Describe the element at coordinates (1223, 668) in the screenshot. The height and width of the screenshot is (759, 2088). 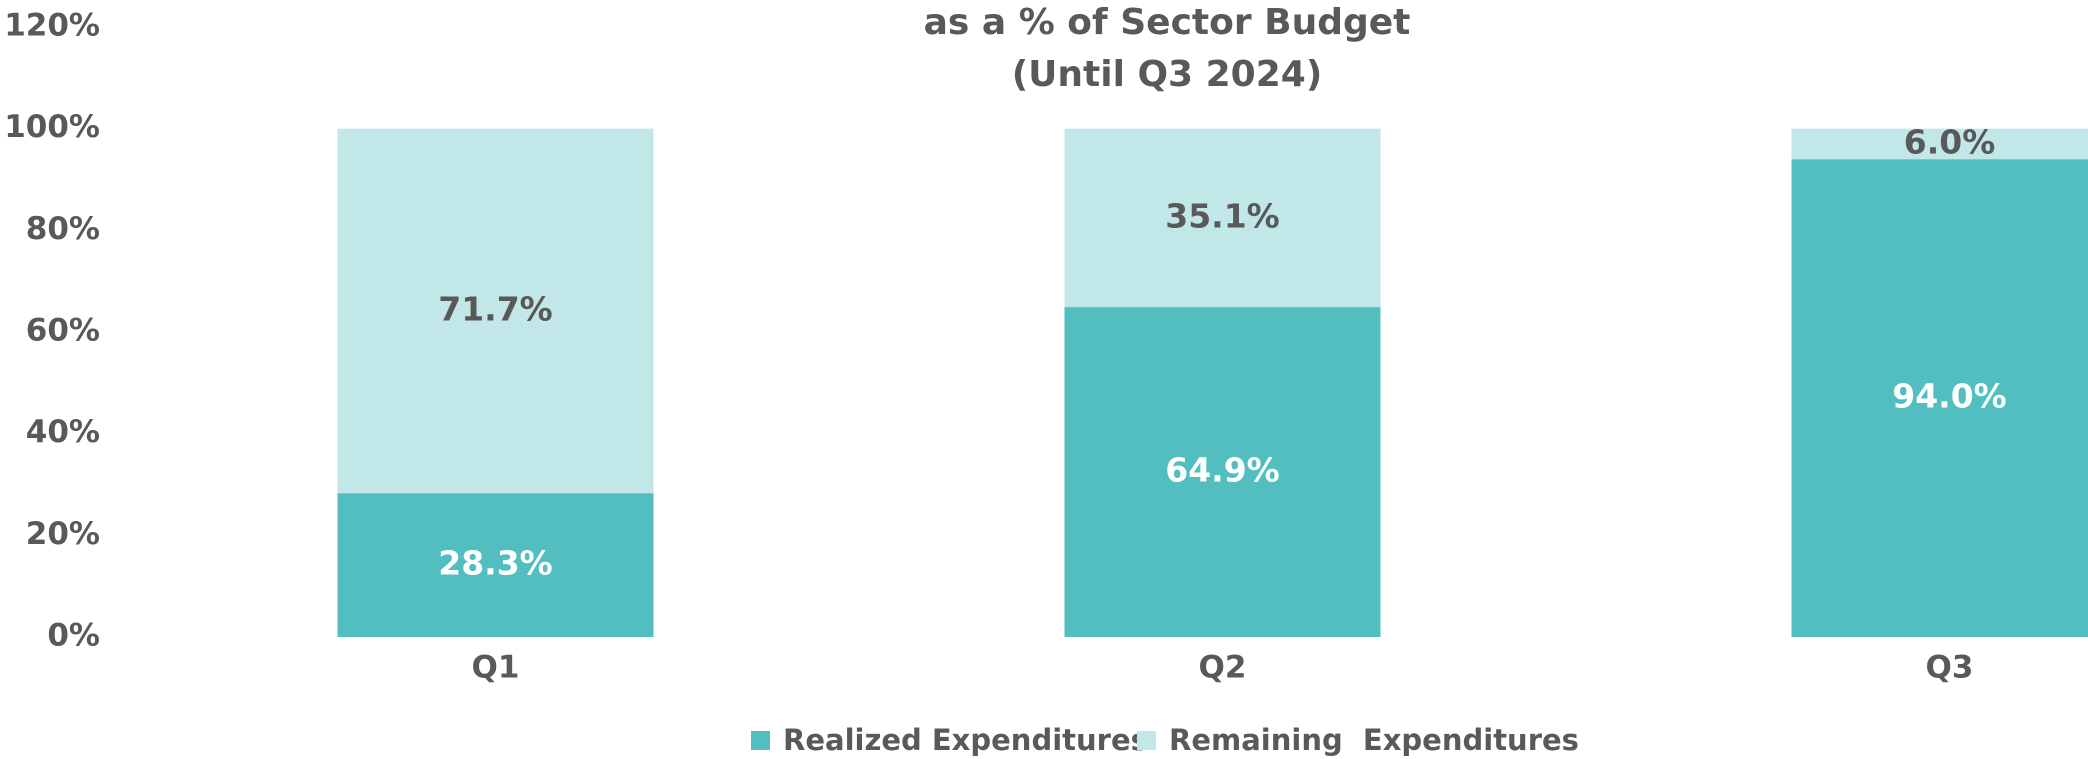
I see `x-tick-label: Q2` at that location.